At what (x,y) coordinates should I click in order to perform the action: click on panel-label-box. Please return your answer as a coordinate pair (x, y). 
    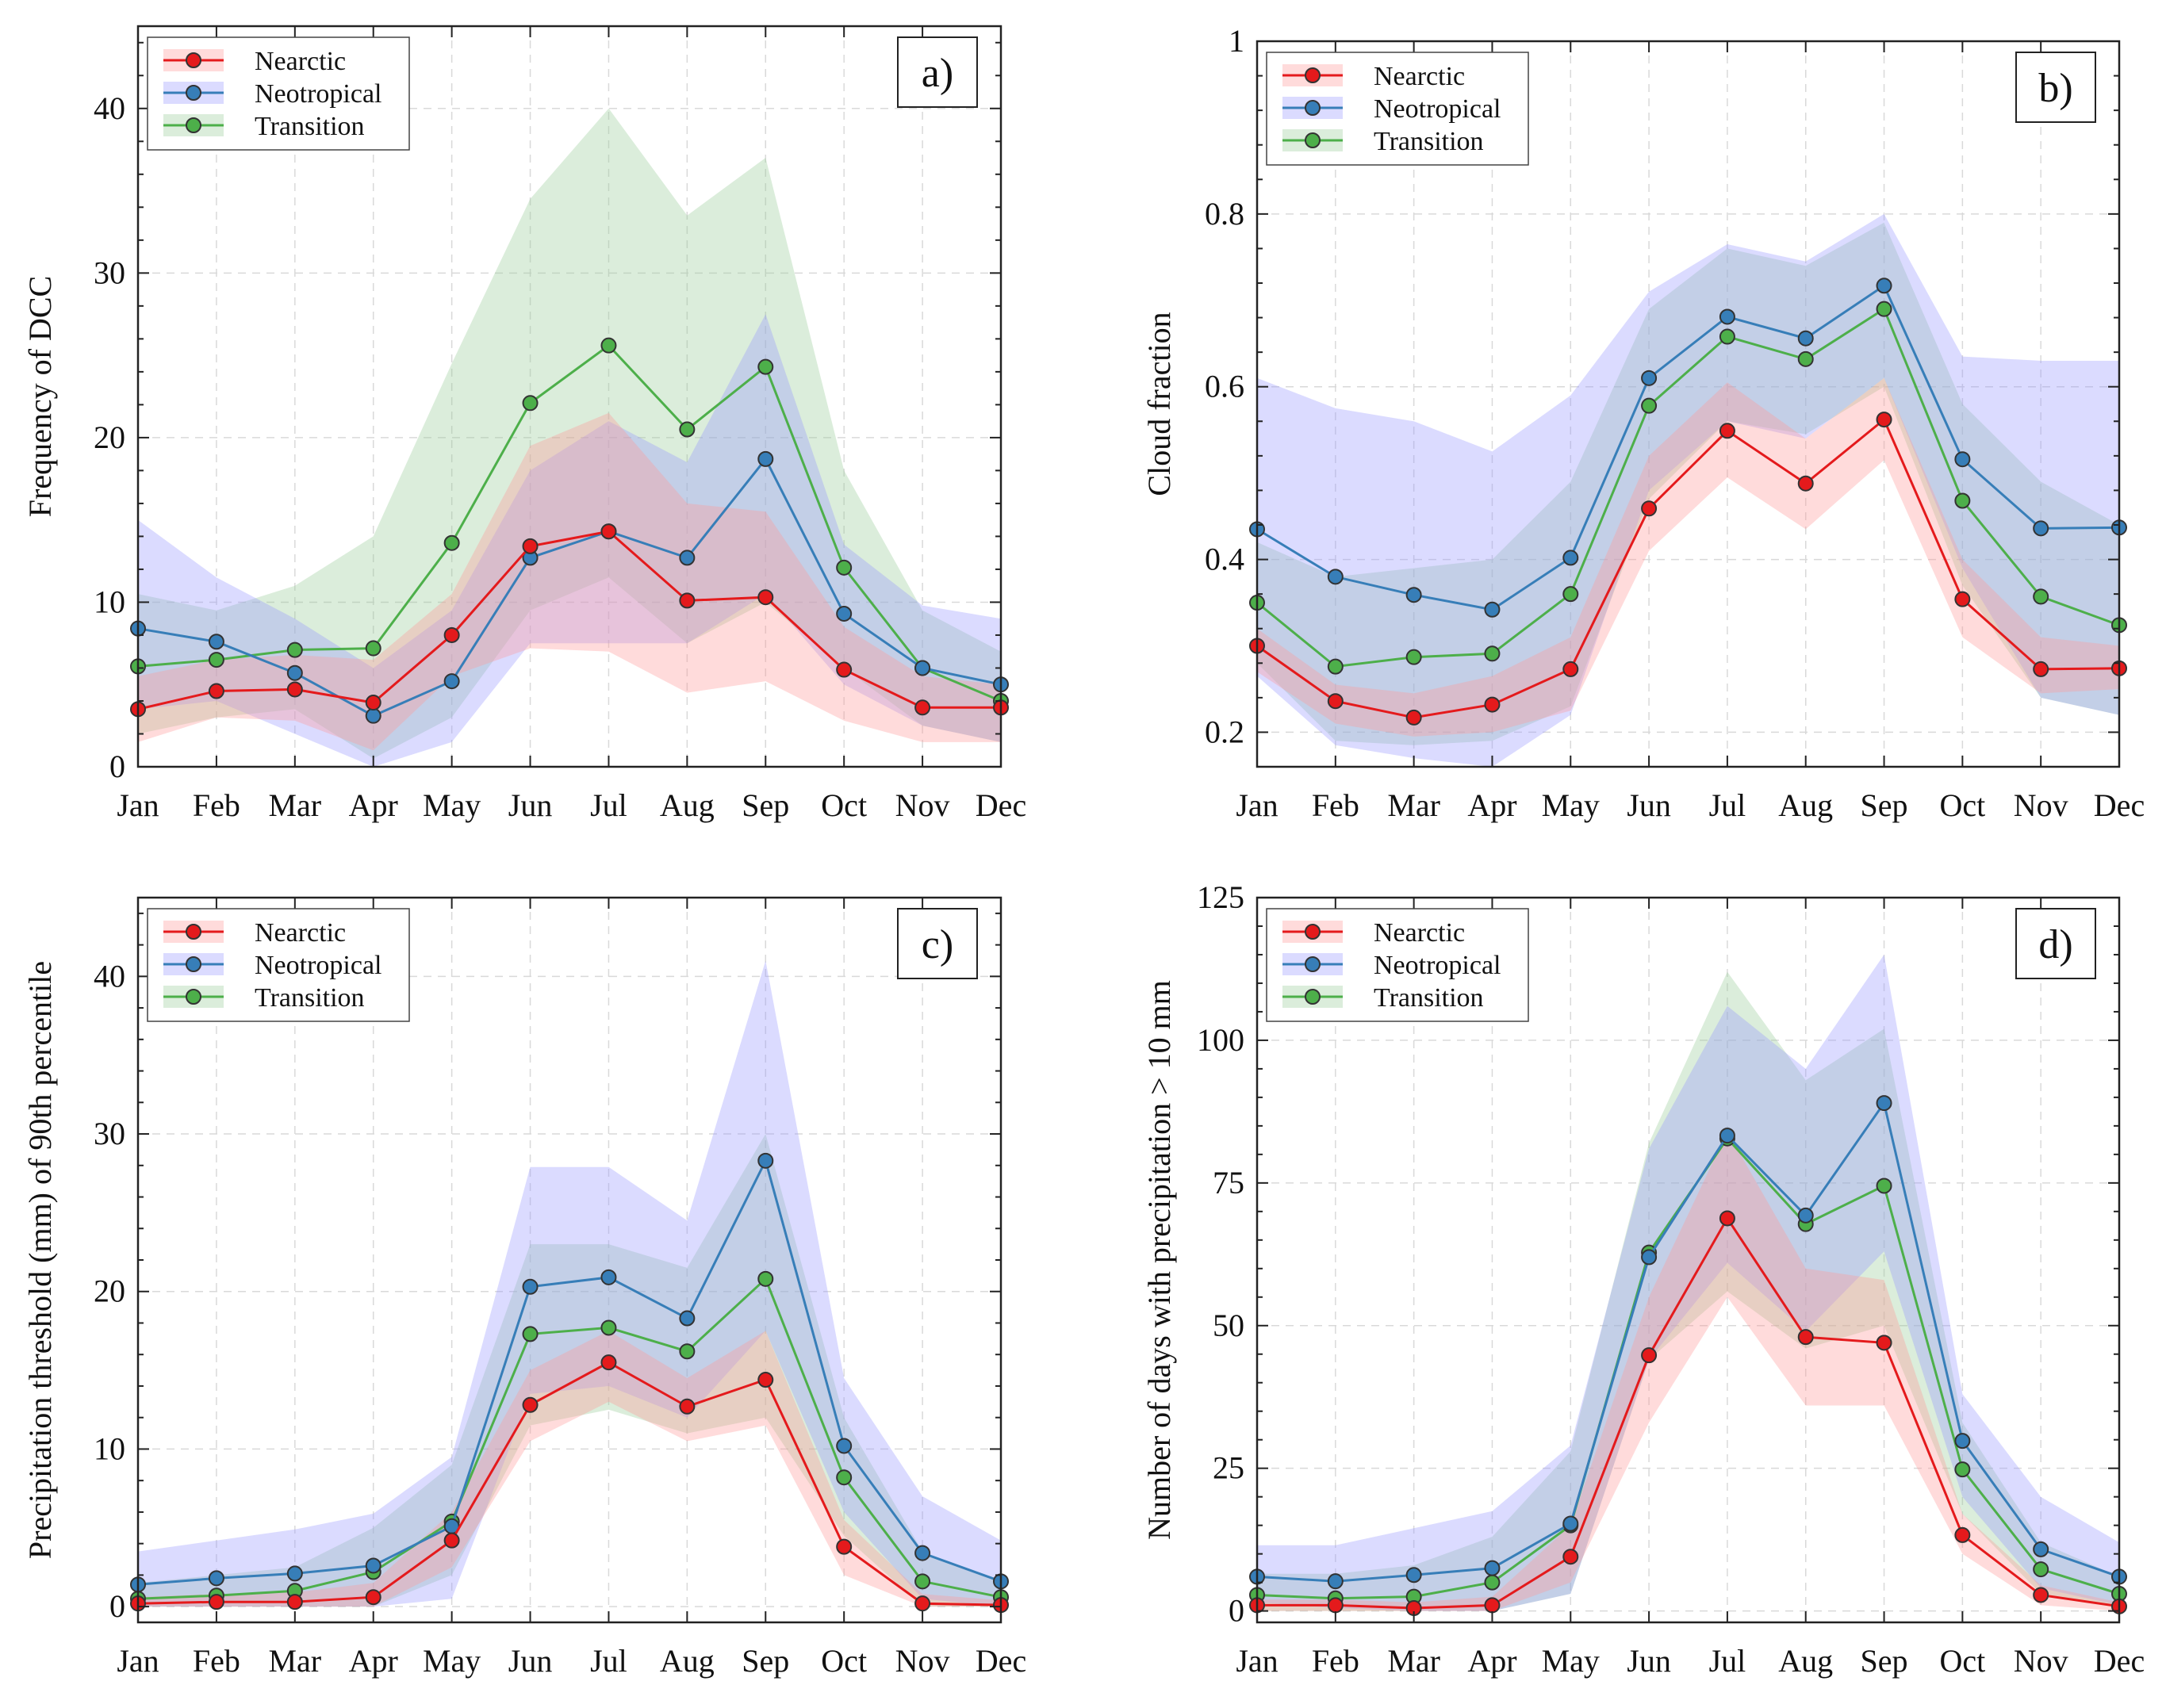
    Looking at the image, I should click on (2055, 87).